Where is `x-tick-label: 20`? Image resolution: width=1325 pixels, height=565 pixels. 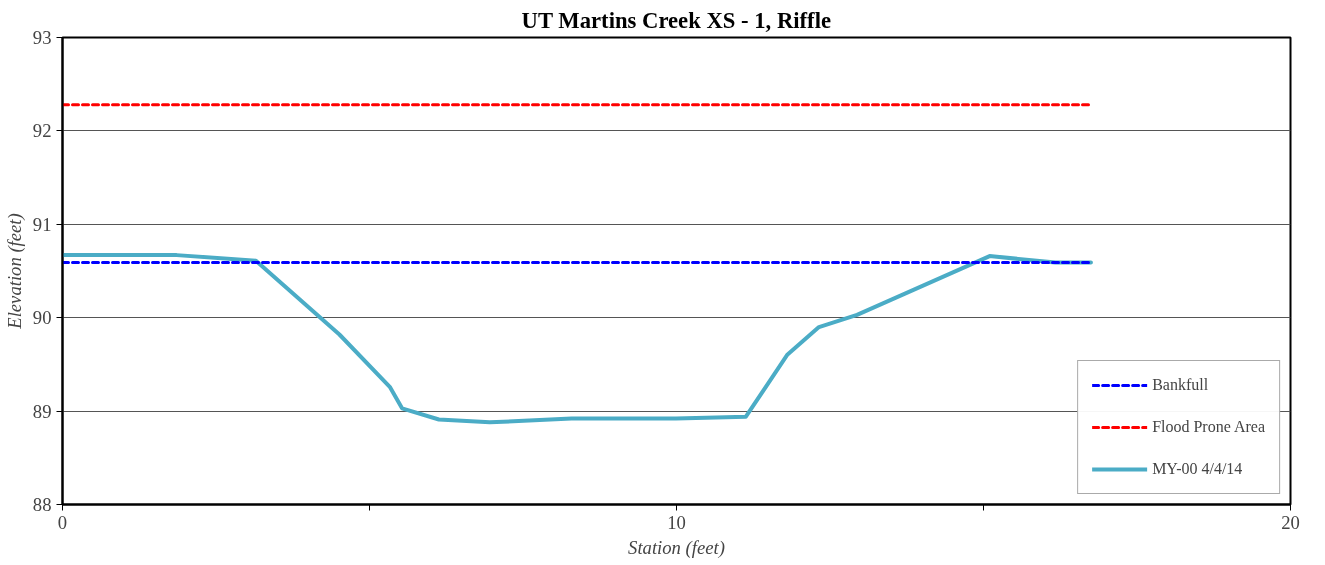 x-tick-label: 20 is located at coordinates (1290, 522).